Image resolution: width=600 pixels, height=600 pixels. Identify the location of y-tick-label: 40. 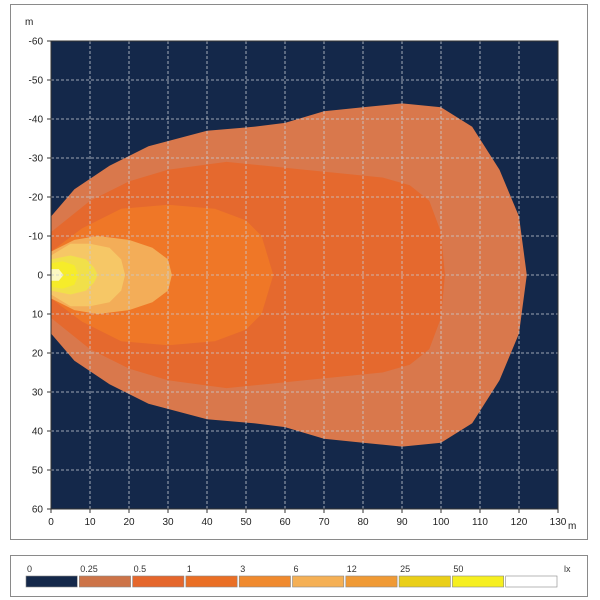
(38, 432).